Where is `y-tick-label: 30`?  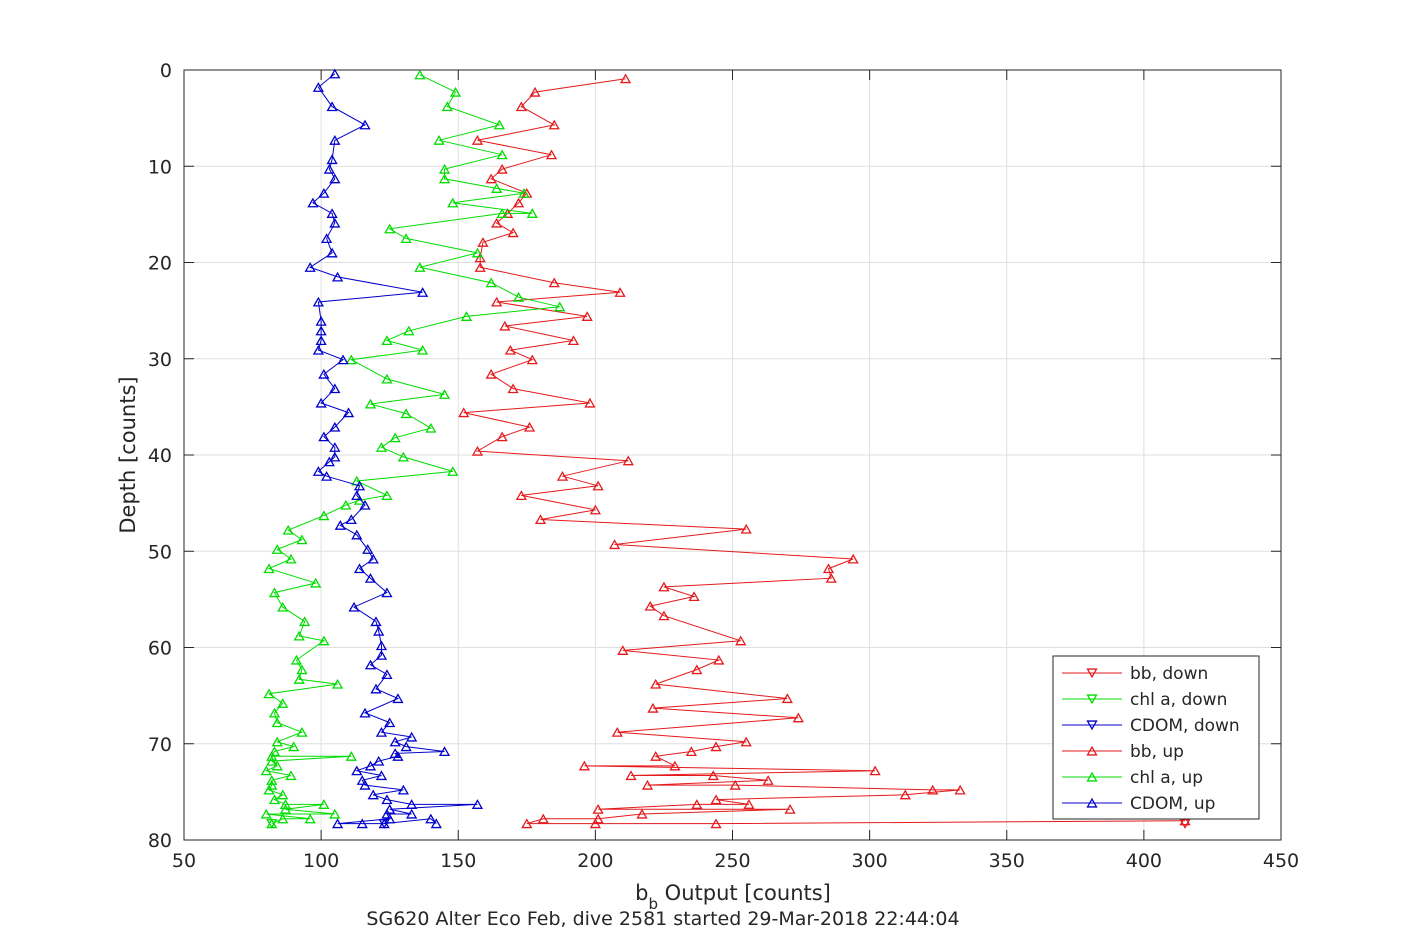
y-tick-label: 30 is located at coordinates (160, 360).